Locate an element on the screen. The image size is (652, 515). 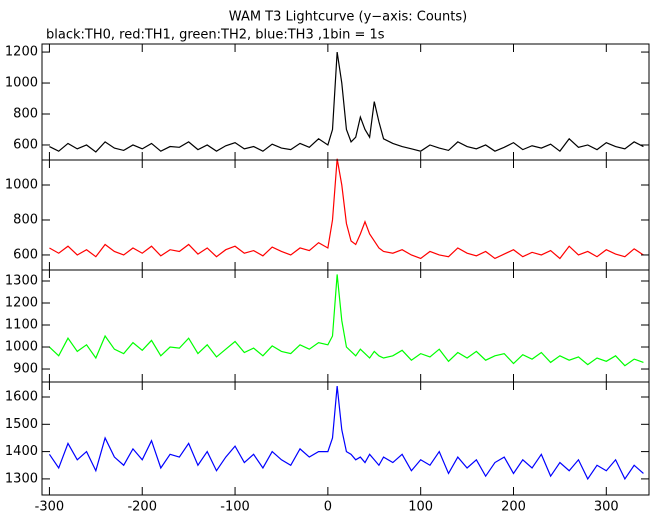
y-tick-label: 1500 is located at coordinates (21, 424).